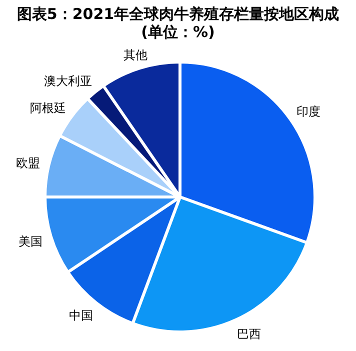 Image resolution: width=356 pixels, height=351 pixels. Describe the element at coordinates (178, 14) in the screenshot. I see `title: 图表5：2021年全球肉牛养殖存栏量按地区构成` at that location.